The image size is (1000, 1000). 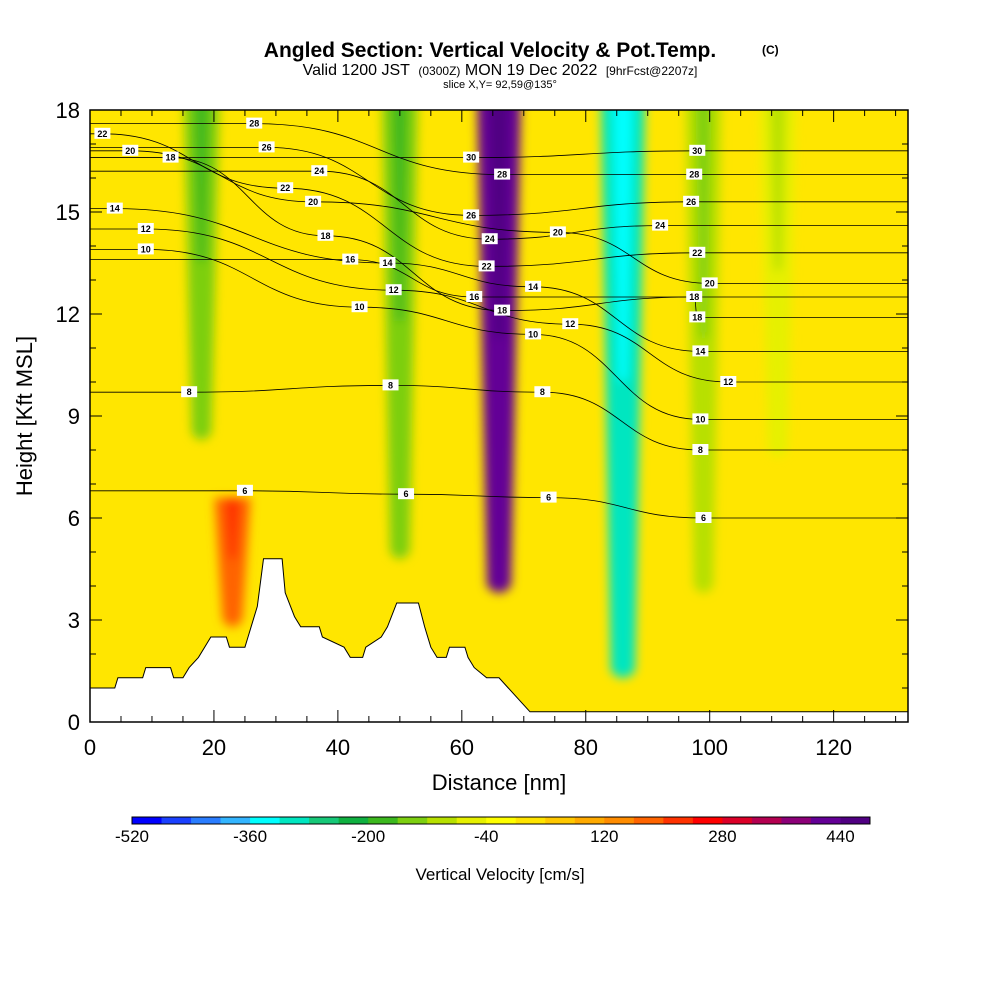 What do you see at coordinates (74, 518) in the screenshot?
I see `y-tick-label: 6` at bounding box center [74, 518].